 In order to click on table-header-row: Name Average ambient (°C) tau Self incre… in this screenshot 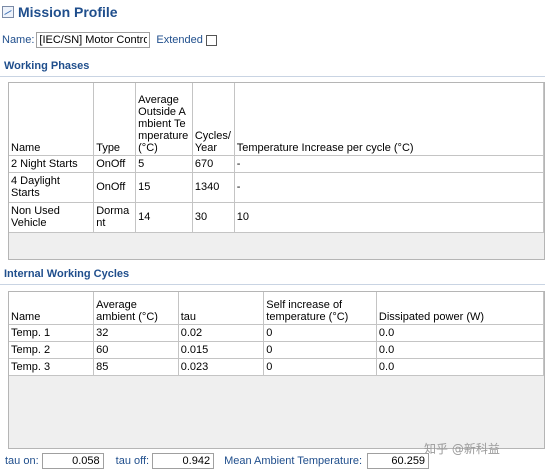, I will do `click(276, 308)`.